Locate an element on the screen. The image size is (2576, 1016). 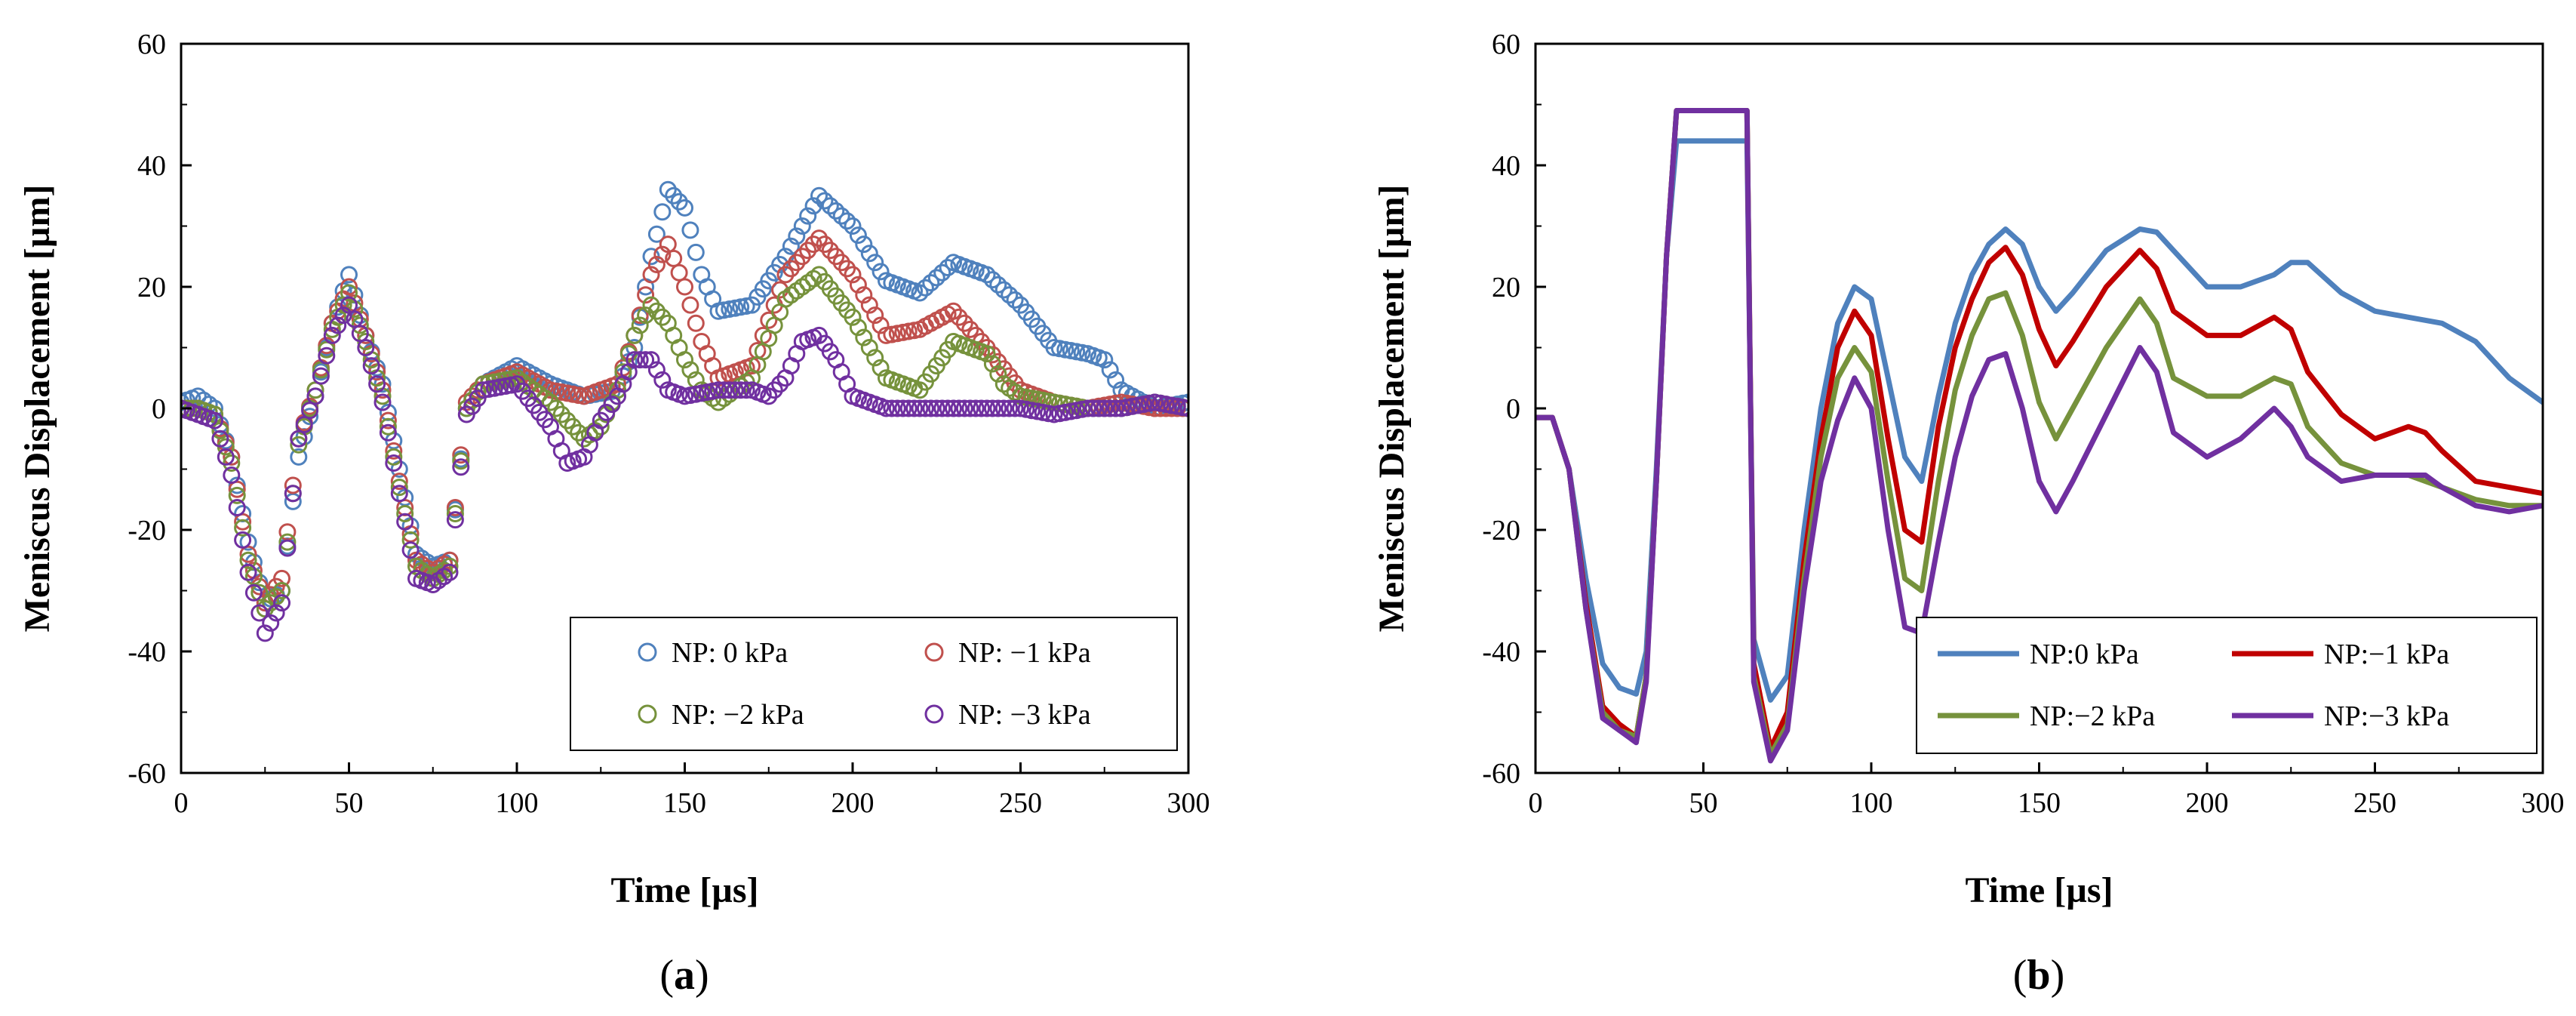
x-tick-label: 200 is located at coordinates (2207, 803).